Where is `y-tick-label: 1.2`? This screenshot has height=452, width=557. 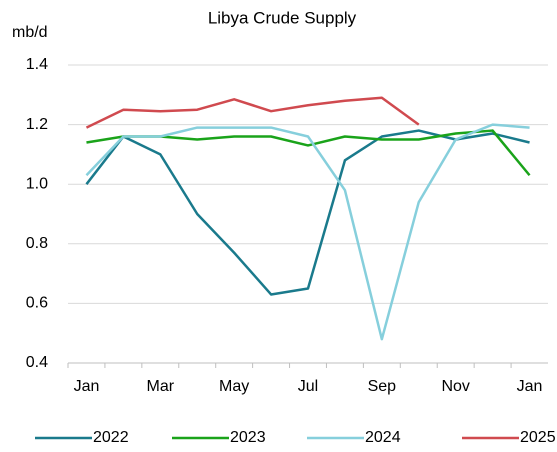
y-tick-label: 1.2 is located at coordinates (37, 124).